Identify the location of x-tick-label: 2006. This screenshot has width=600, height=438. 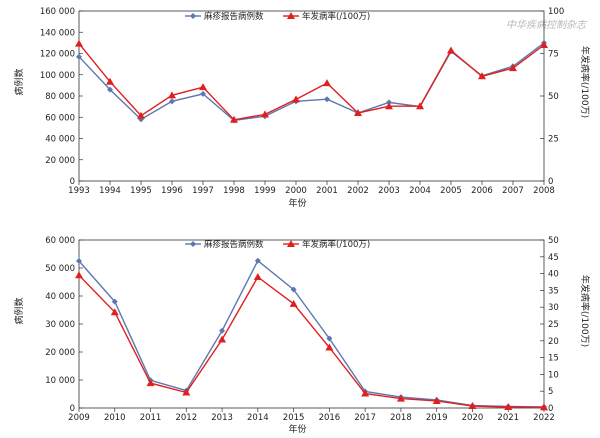
(482, 191).